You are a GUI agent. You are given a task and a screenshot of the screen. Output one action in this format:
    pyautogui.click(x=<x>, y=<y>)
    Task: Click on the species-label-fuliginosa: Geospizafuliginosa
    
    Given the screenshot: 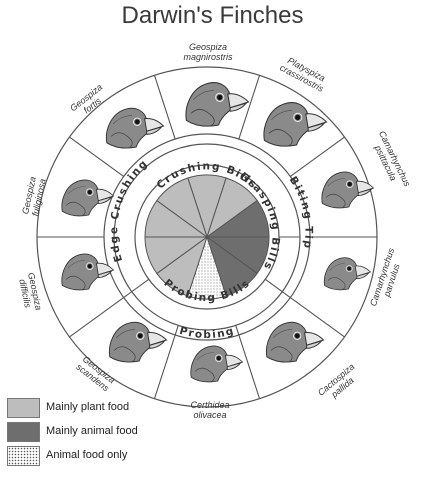 What is the action you would take?
    pyautogui.click(x=33, y=196)
    